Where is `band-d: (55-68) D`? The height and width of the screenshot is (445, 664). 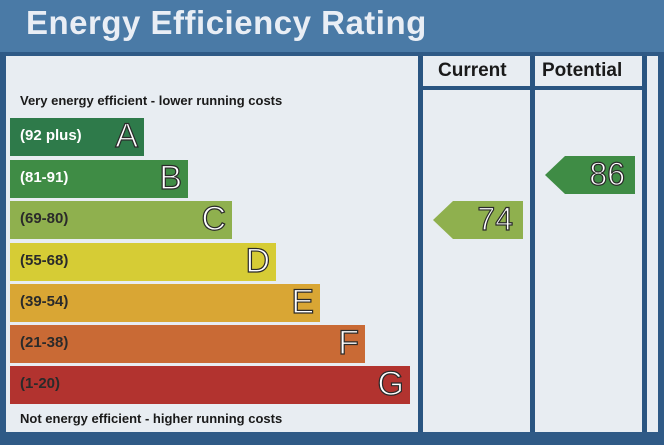 band-d: (55-68) D is located at coordinates (143, 261).